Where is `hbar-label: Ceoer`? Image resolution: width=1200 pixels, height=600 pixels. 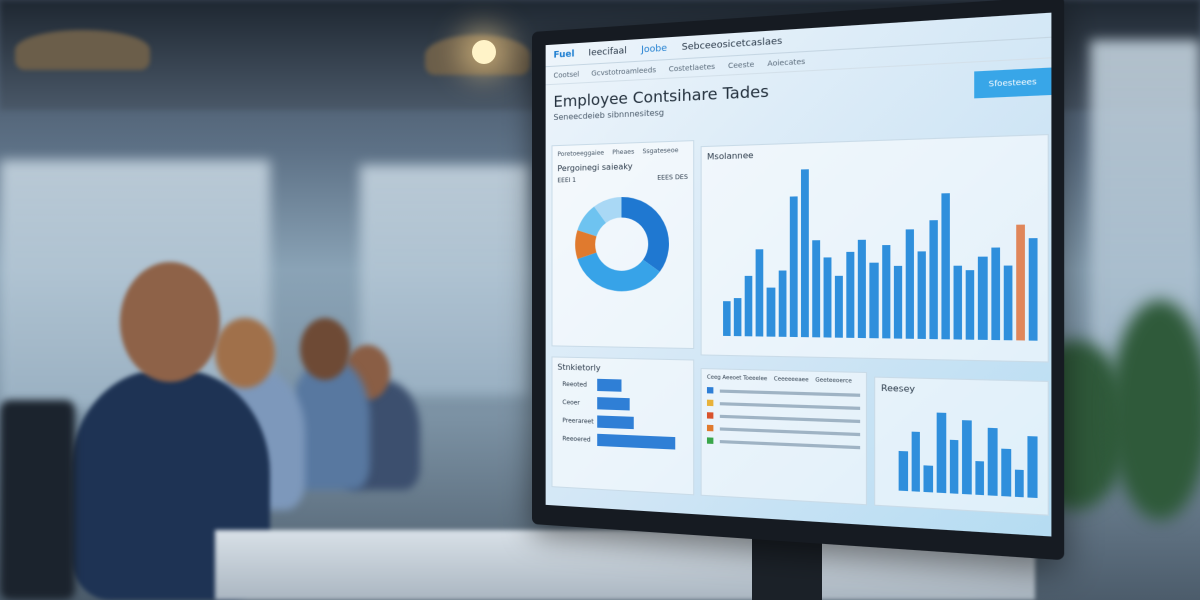
hbar-label: Ceoer is located at coordinates (571, 403).